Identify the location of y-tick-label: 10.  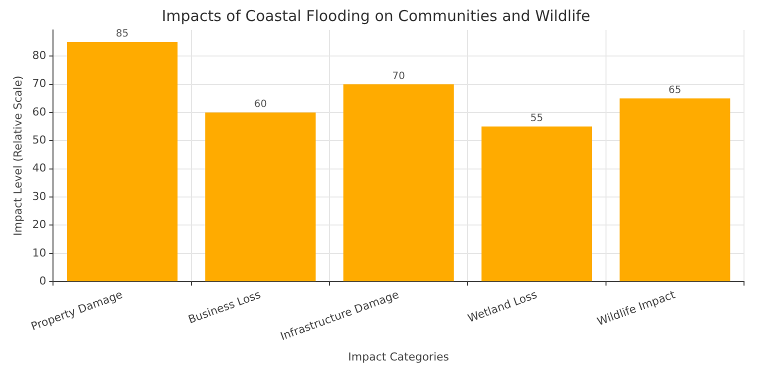
(39, 253).